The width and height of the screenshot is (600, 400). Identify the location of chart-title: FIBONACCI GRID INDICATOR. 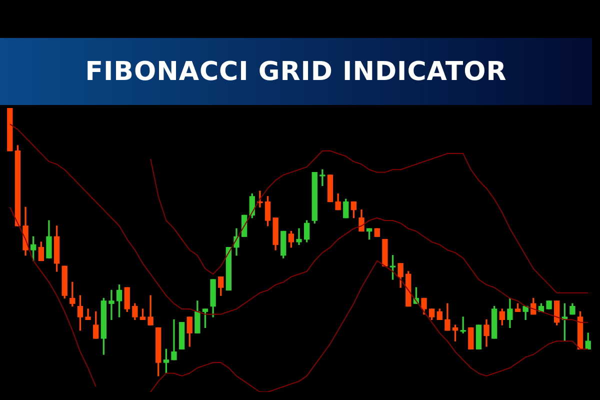
(296, 71).